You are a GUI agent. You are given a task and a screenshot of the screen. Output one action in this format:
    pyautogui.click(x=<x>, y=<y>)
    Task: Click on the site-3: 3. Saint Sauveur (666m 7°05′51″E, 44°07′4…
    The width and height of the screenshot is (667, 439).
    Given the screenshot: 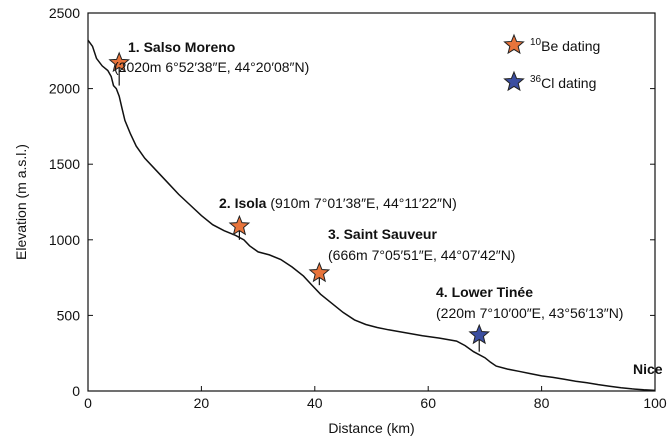 What is the action you would take?
    pyautogui.click(x=411, y=256)
    